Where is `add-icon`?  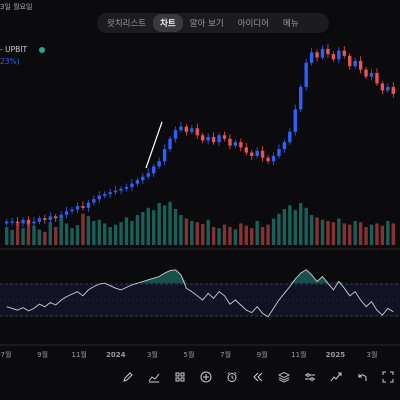 add-icon is located at coordinates (206, 377).